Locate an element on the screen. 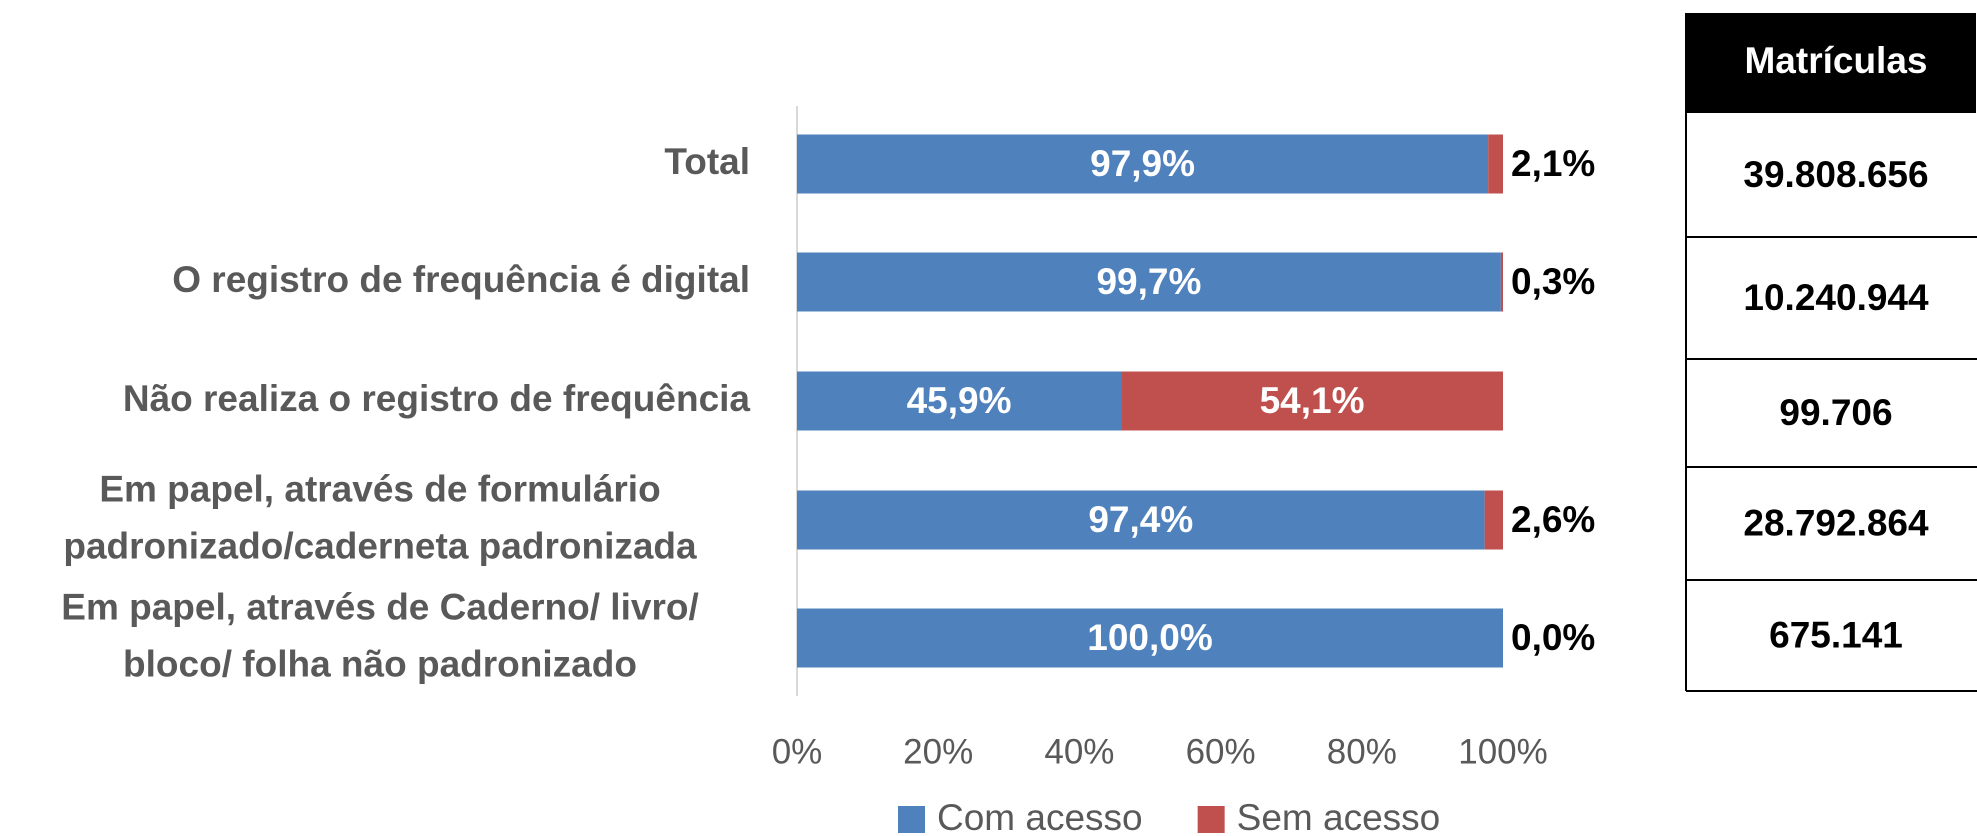  legend-label: Sem acesso is located at coordinates (1339, 816).